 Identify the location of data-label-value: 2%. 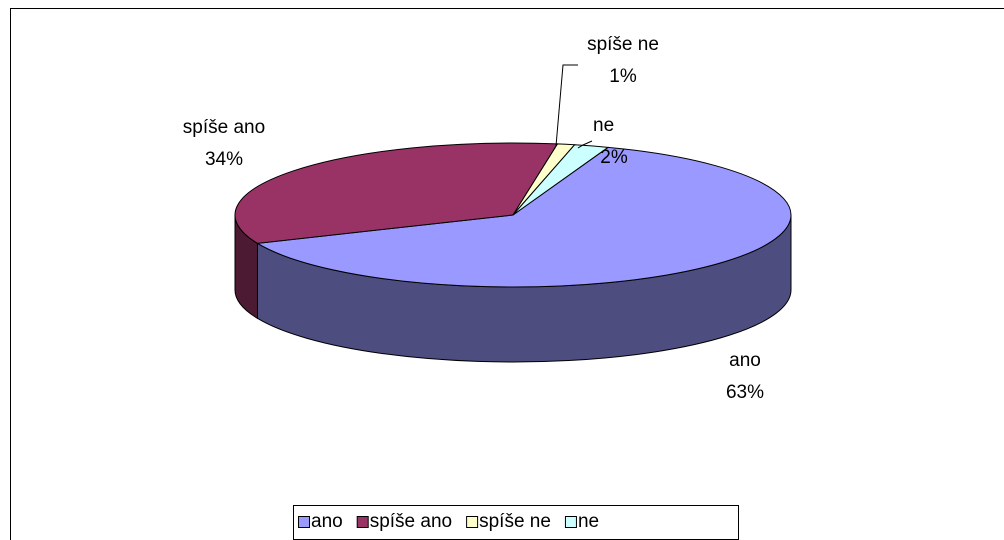
(614, 157).